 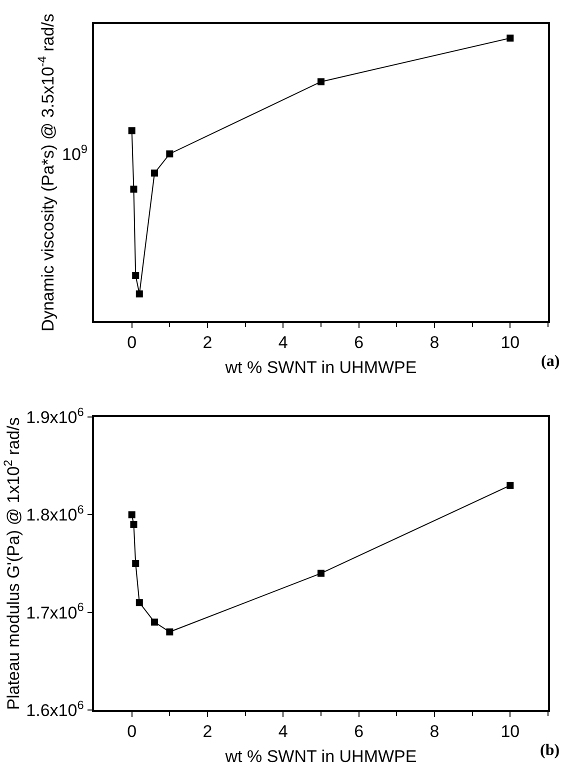 What do you see at coordinates (550, 750) in the screenshot?
I see `text: (b)` at bounding box center [550, 750].